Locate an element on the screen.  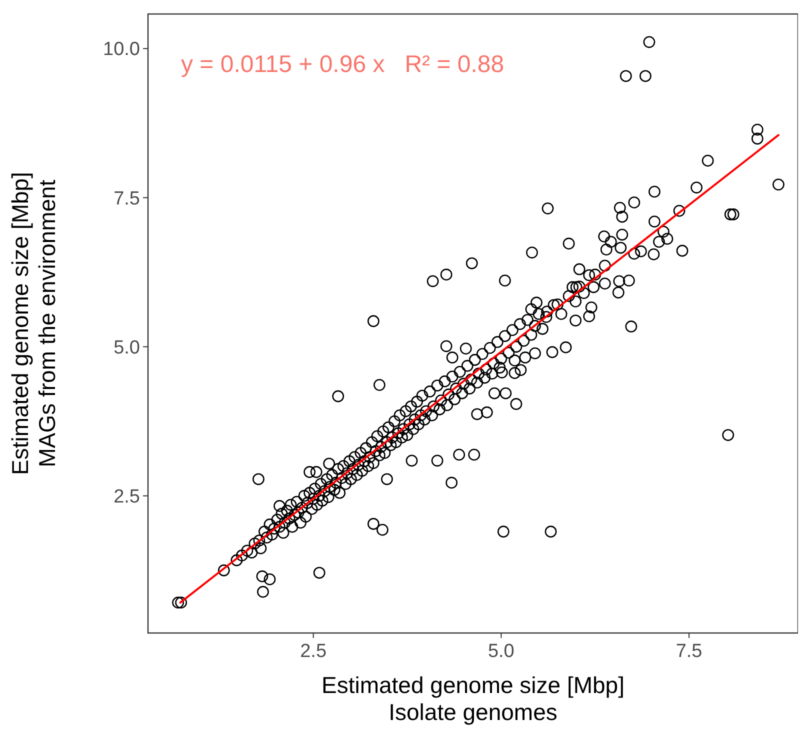
annotation: y = 0.0115 + 0.96 x R² = 0.88 is located at coordinates (342, 64).